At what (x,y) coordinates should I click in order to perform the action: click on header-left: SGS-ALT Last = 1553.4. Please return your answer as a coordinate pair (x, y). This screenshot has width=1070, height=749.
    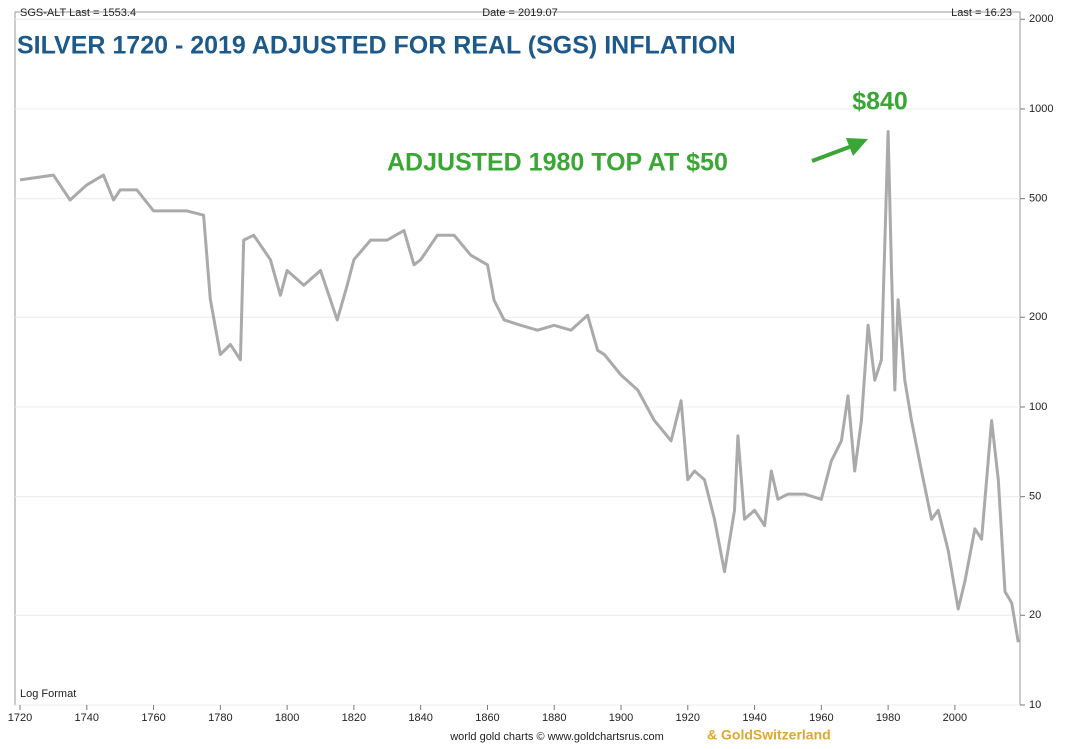
    Looking at the image, I should click on (78, 13).